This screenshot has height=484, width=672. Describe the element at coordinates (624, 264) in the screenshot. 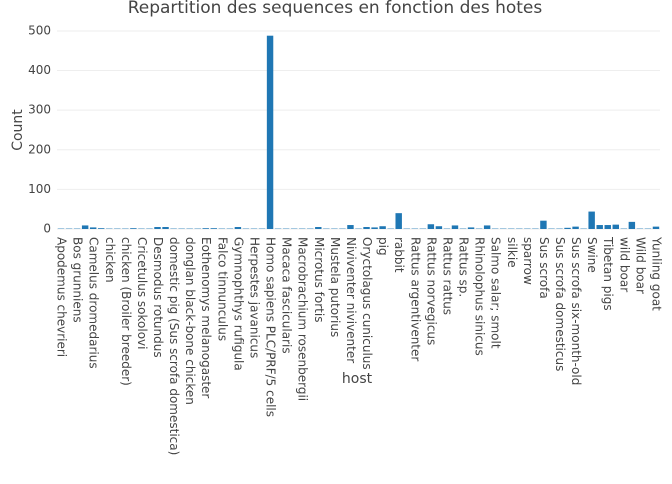

I see `x-tick-label: wild boar` at that location.